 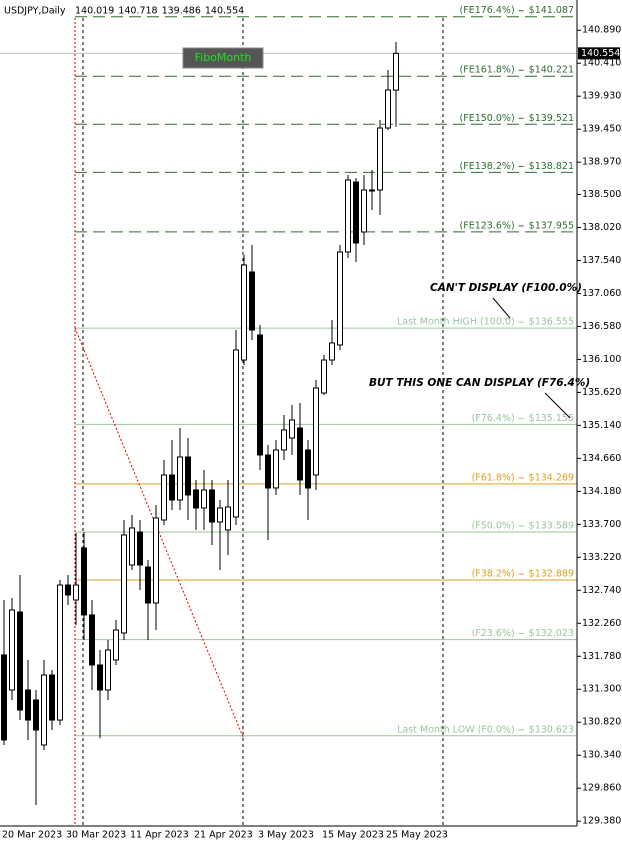 I want to click on annotation: CAN'T DISPLAY (F100.0%), so click(x=506, y=288).